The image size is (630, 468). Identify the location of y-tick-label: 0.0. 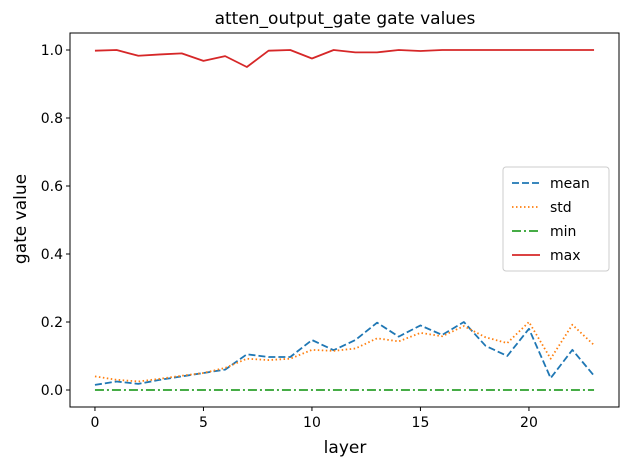
(52, 391).